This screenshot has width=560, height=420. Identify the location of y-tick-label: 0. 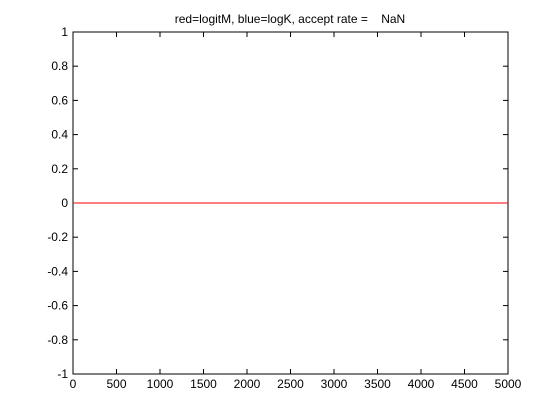
(64, 203).